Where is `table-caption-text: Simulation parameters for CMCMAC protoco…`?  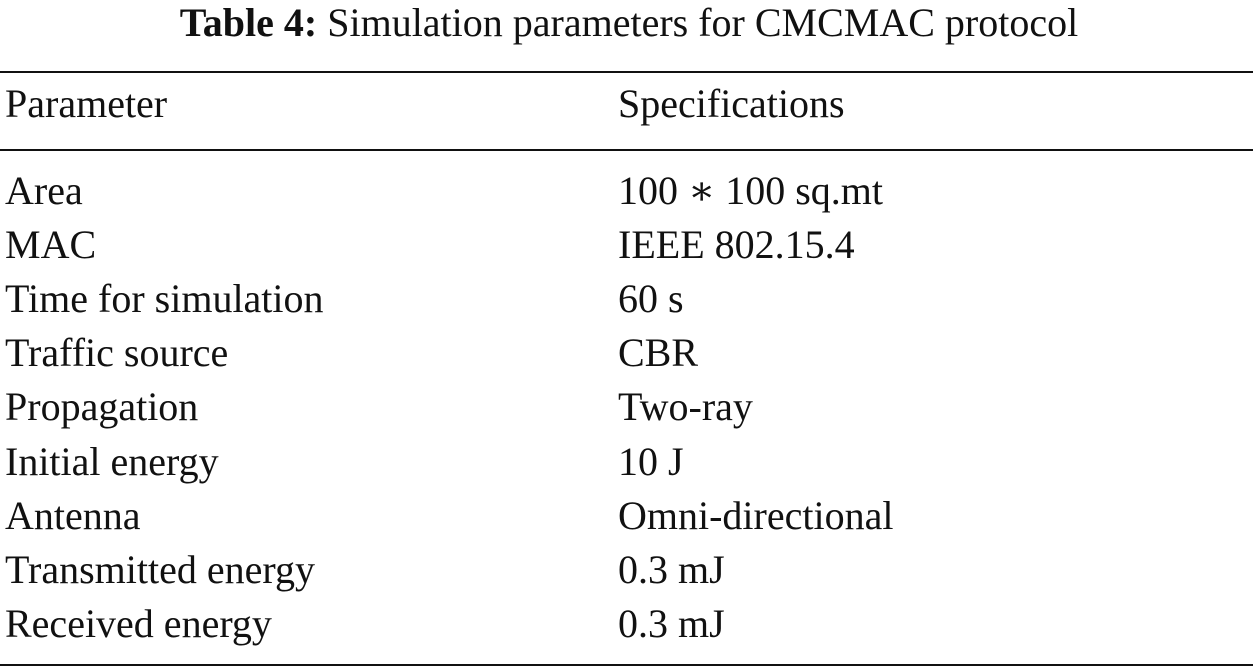 table-caption-text: Simulation parameters for CMCMAC protoco… is located at coordinates (703, 22).